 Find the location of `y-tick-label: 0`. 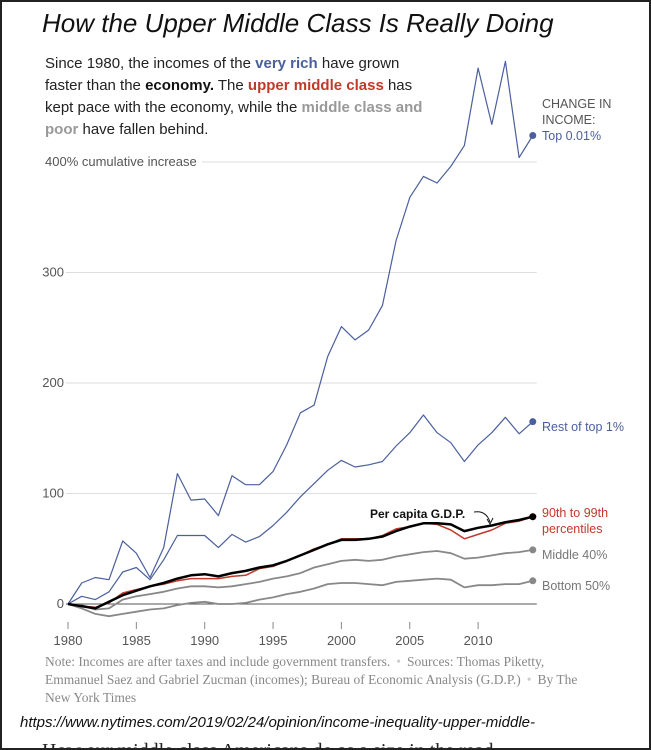

y-tick-label: 0 is located at coordinates (60, 603).